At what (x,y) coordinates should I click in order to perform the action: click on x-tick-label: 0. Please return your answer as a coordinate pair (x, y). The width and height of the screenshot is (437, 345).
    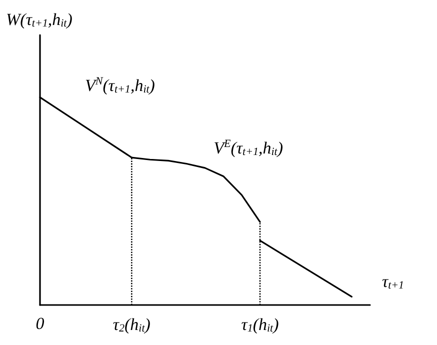
    Looking at the image, I should click on (40, 323).